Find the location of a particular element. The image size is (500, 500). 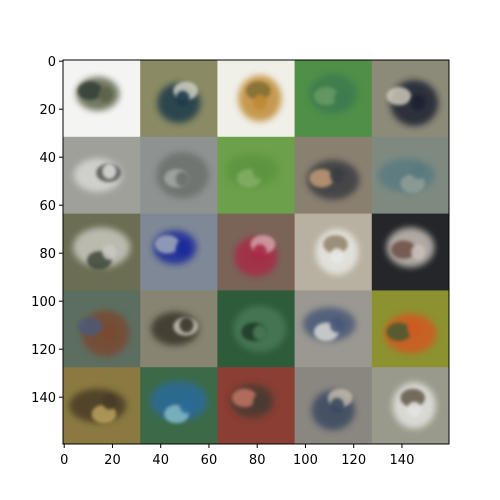

y-tick-label: 140 is located at coordinates (43, 398).